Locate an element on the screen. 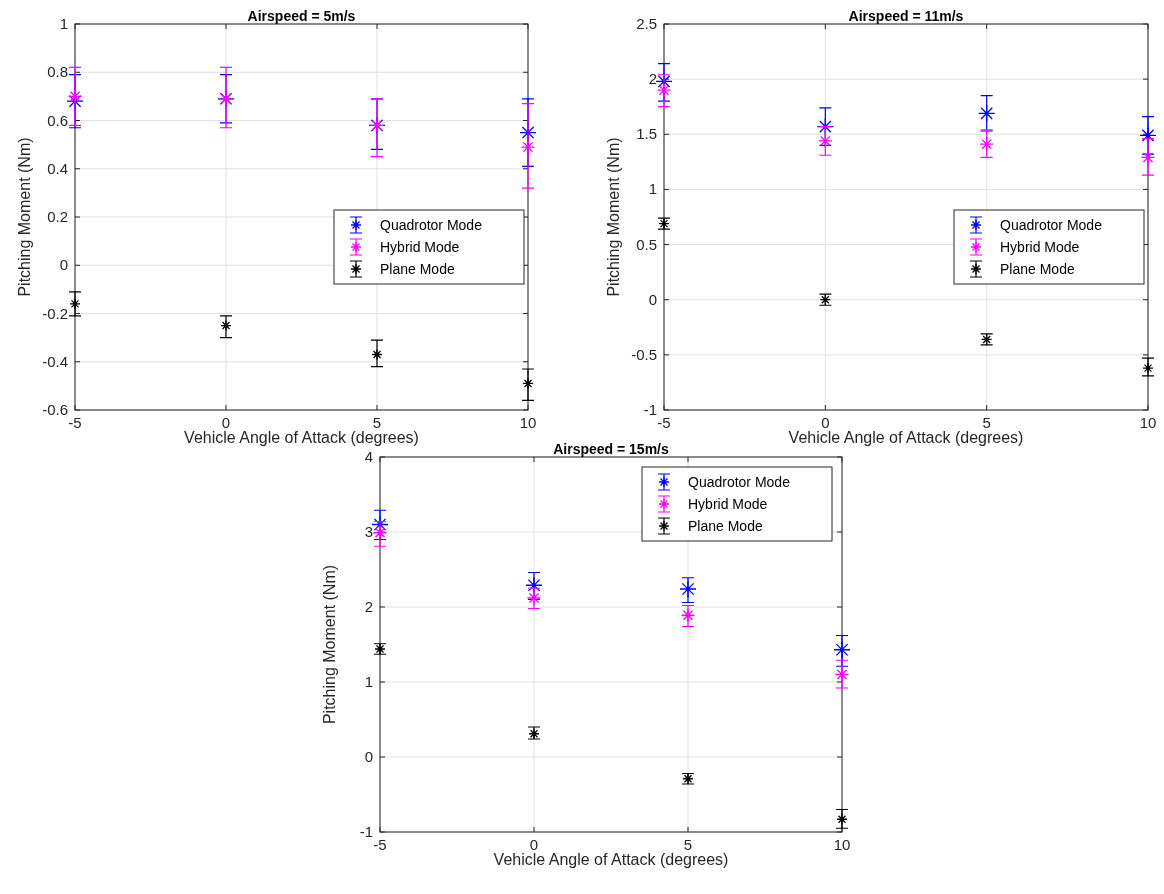 The height and width of the screenshot is (894, 1164). y-tick-label: 0.2 is located at coordinates (57, 216).